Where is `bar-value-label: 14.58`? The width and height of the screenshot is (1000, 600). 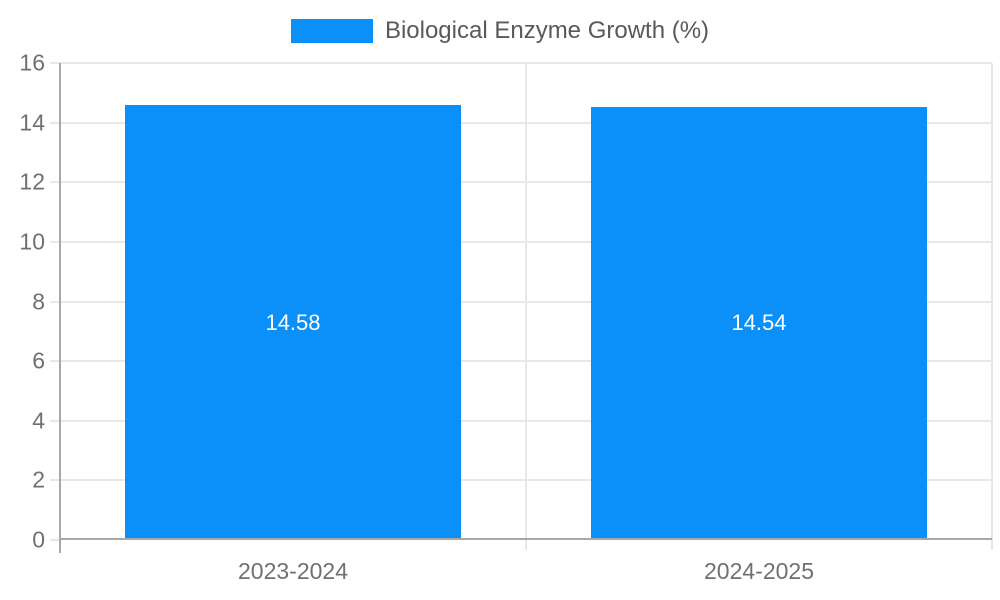 bar-value-label: 14.58 is located at coordinates (293, 322).